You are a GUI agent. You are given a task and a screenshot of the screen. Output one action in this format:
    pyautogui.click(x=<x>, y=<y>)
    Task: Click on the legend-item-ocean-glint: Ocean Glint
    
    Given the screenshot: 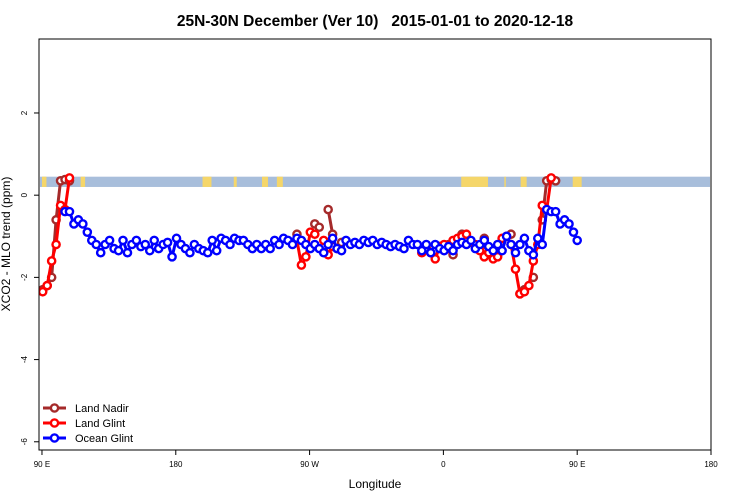 What is the action you would take?
    pyautogui.click(x=88, y=439)
    